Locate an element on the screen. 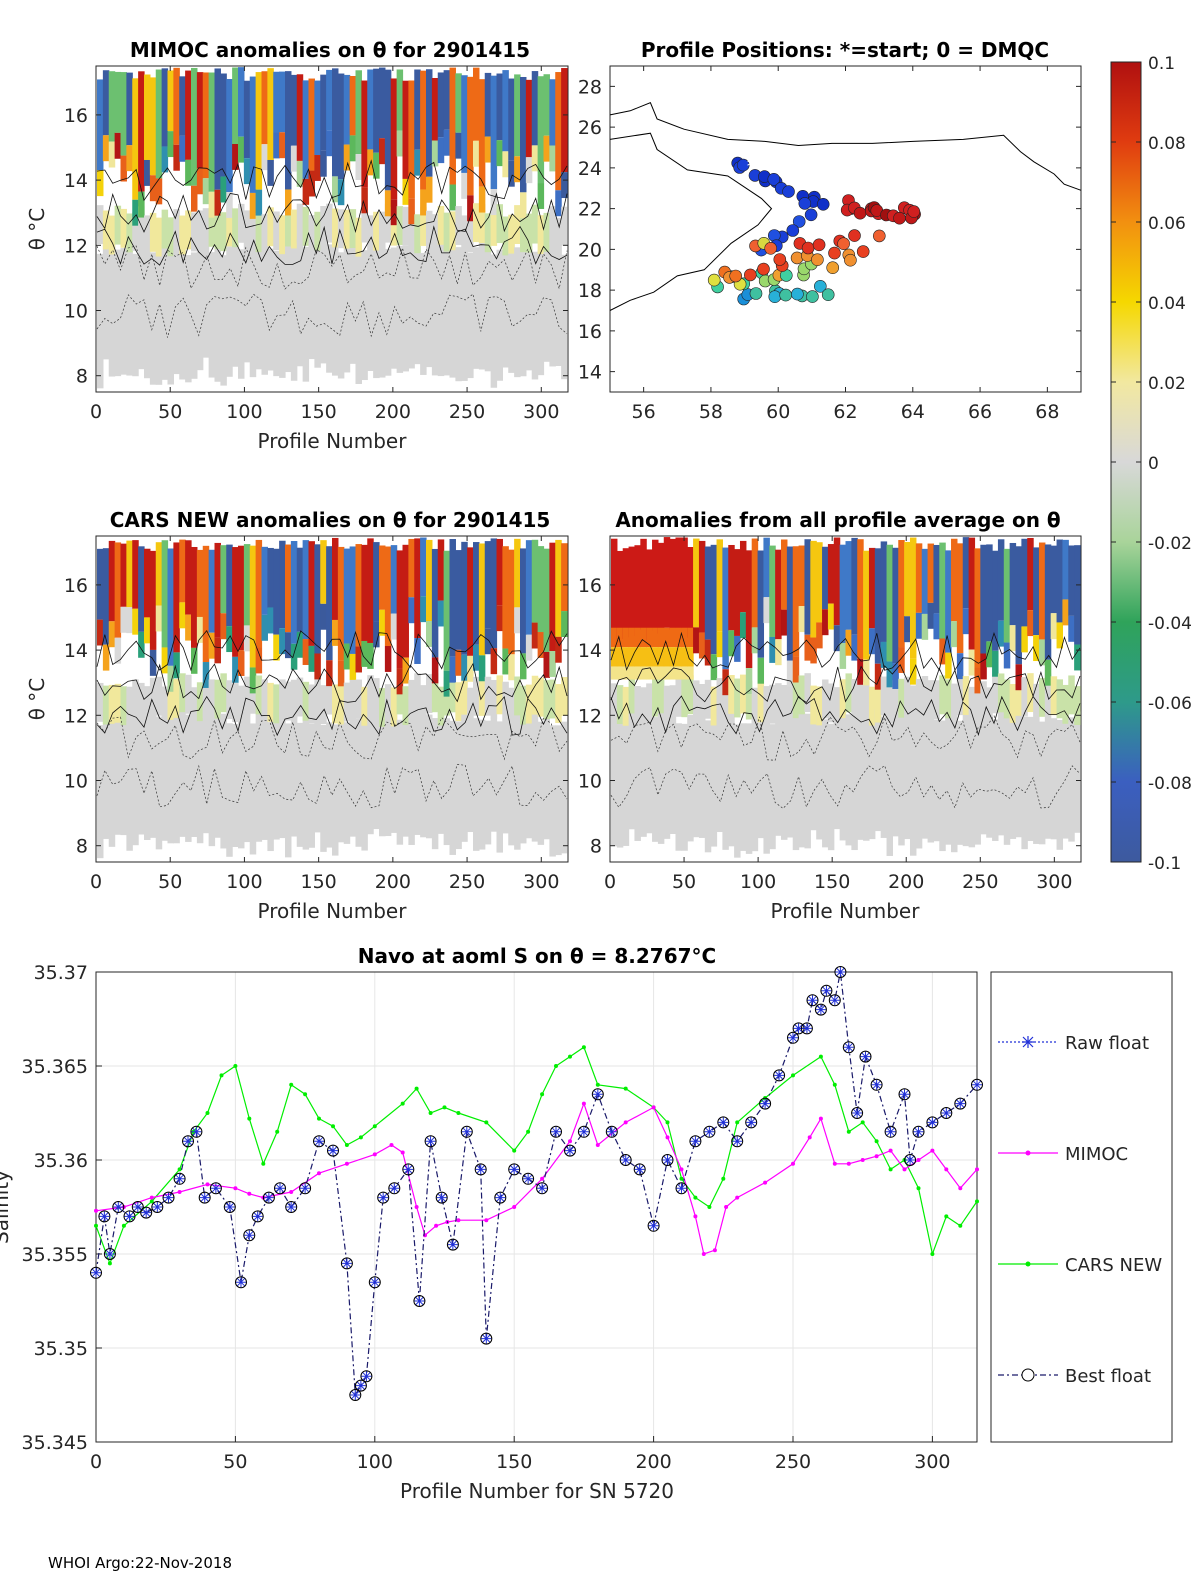 The width and height of the screenshot is (1200, 1575). panel-title-positions: Profile Positions: *=start; 0 = DMQC is located at coordinates (845, 50).